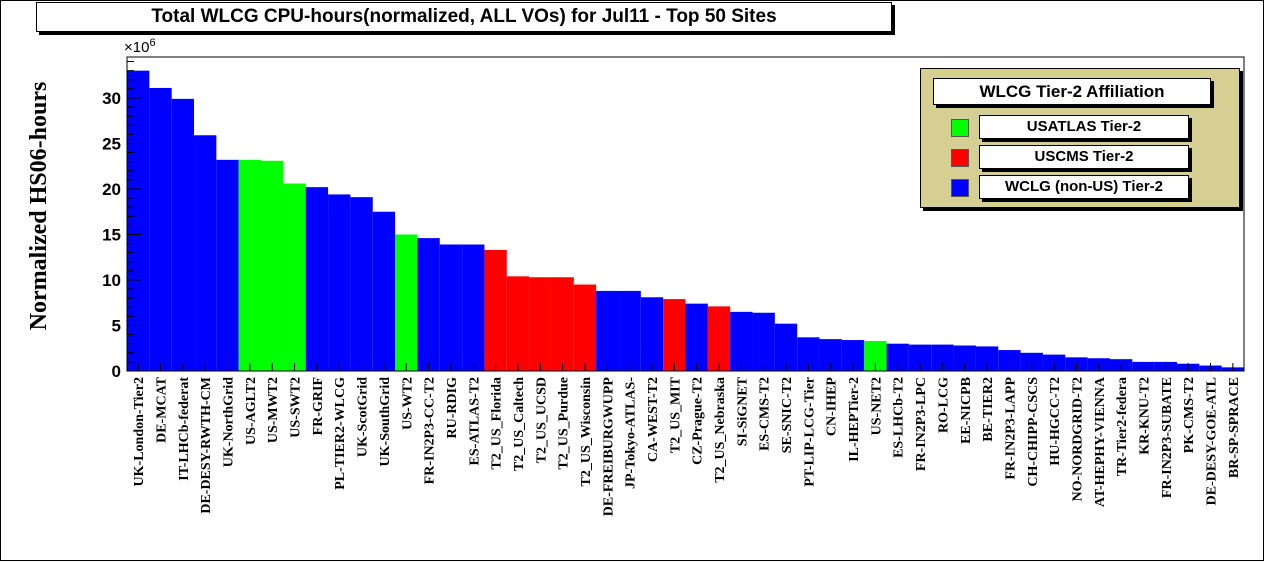 This screenshot has height=562, width=1265. I want to click on x-tick-label: RO-LCG, so click(943, 405).